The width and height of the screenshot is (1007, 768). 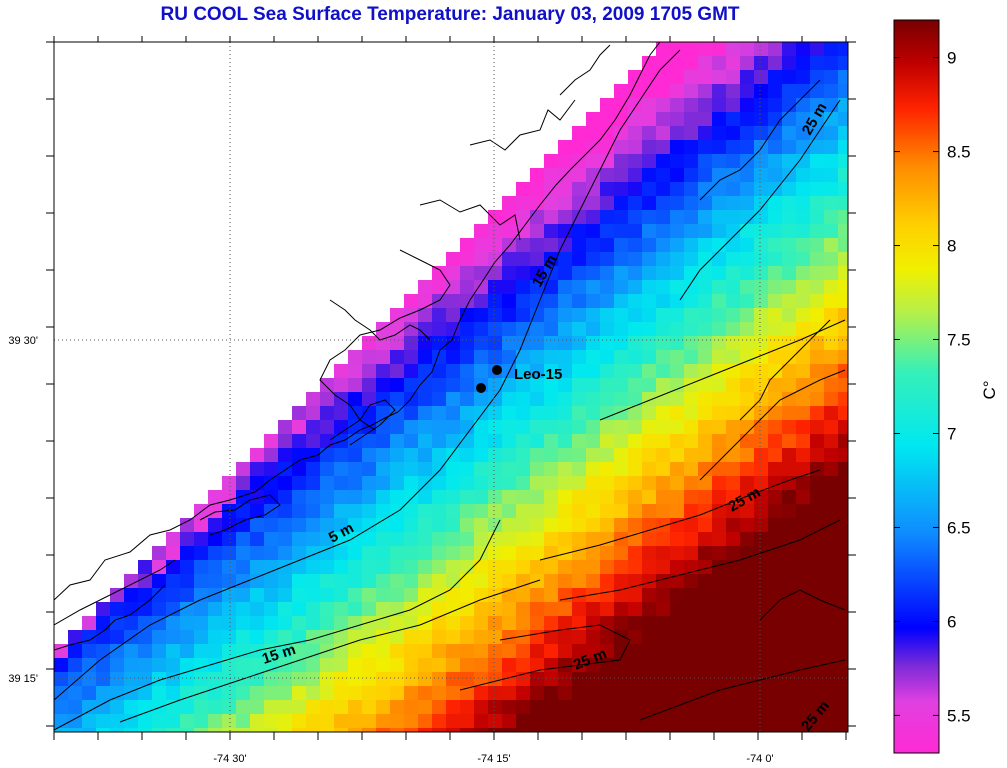 I want to click on colorbar-unit-label: C°, so click(x=989, y=389).